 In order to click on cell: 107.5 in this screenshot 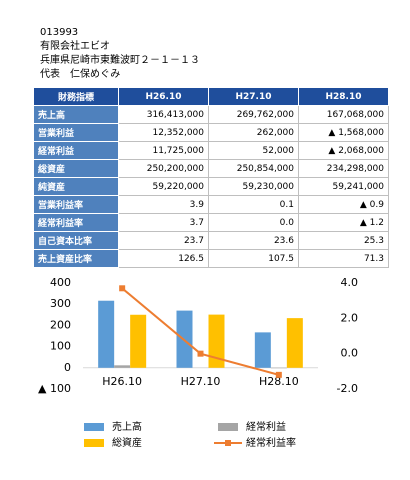, I will do `click(253, 258)`.